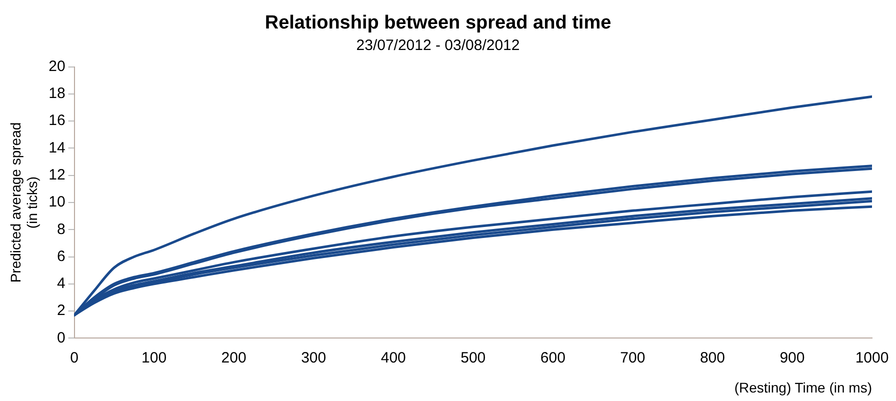 This screenshot has width=896, height=401. What do you see at coordinates (61, 283) in the screenshot?
I see `y-tick-label: 4` at bounding box center [61, 283].